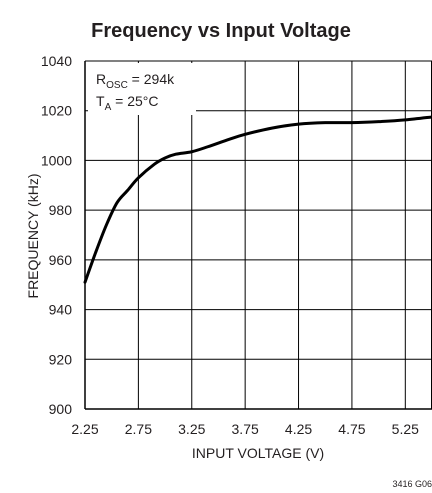  Describe the element at coordinates (245, 429) in the screenshot. I see `x-tick-label: 3.75` at that location.